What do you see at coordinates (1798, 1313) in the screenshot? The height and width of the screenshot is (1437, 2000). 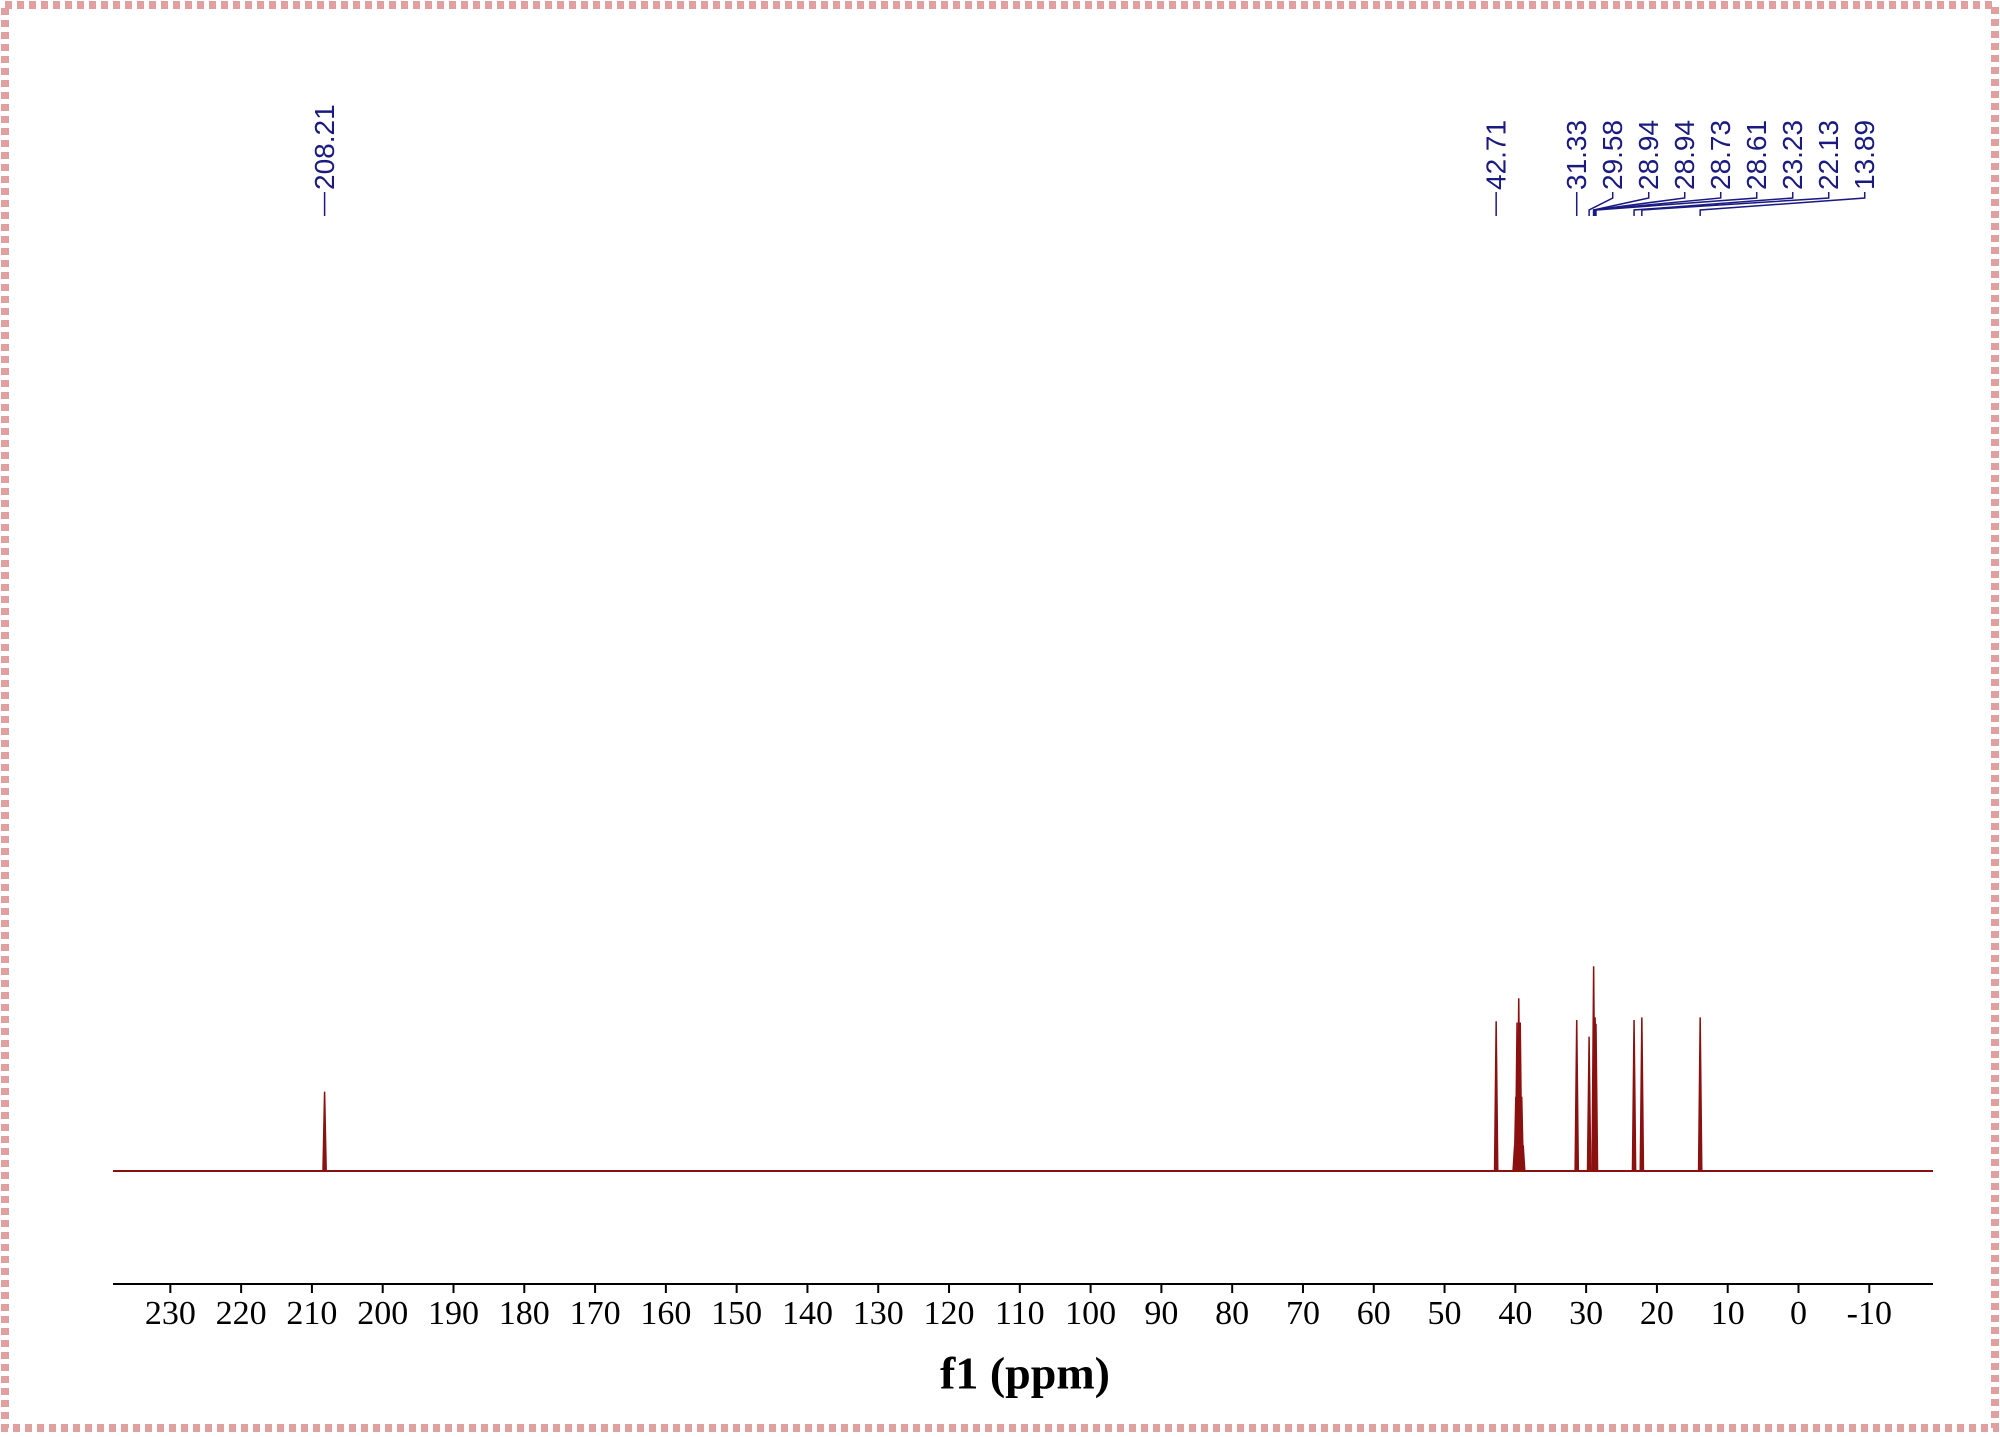 I see `x-tick-label: 0` at bounding box center [1798, 1313].